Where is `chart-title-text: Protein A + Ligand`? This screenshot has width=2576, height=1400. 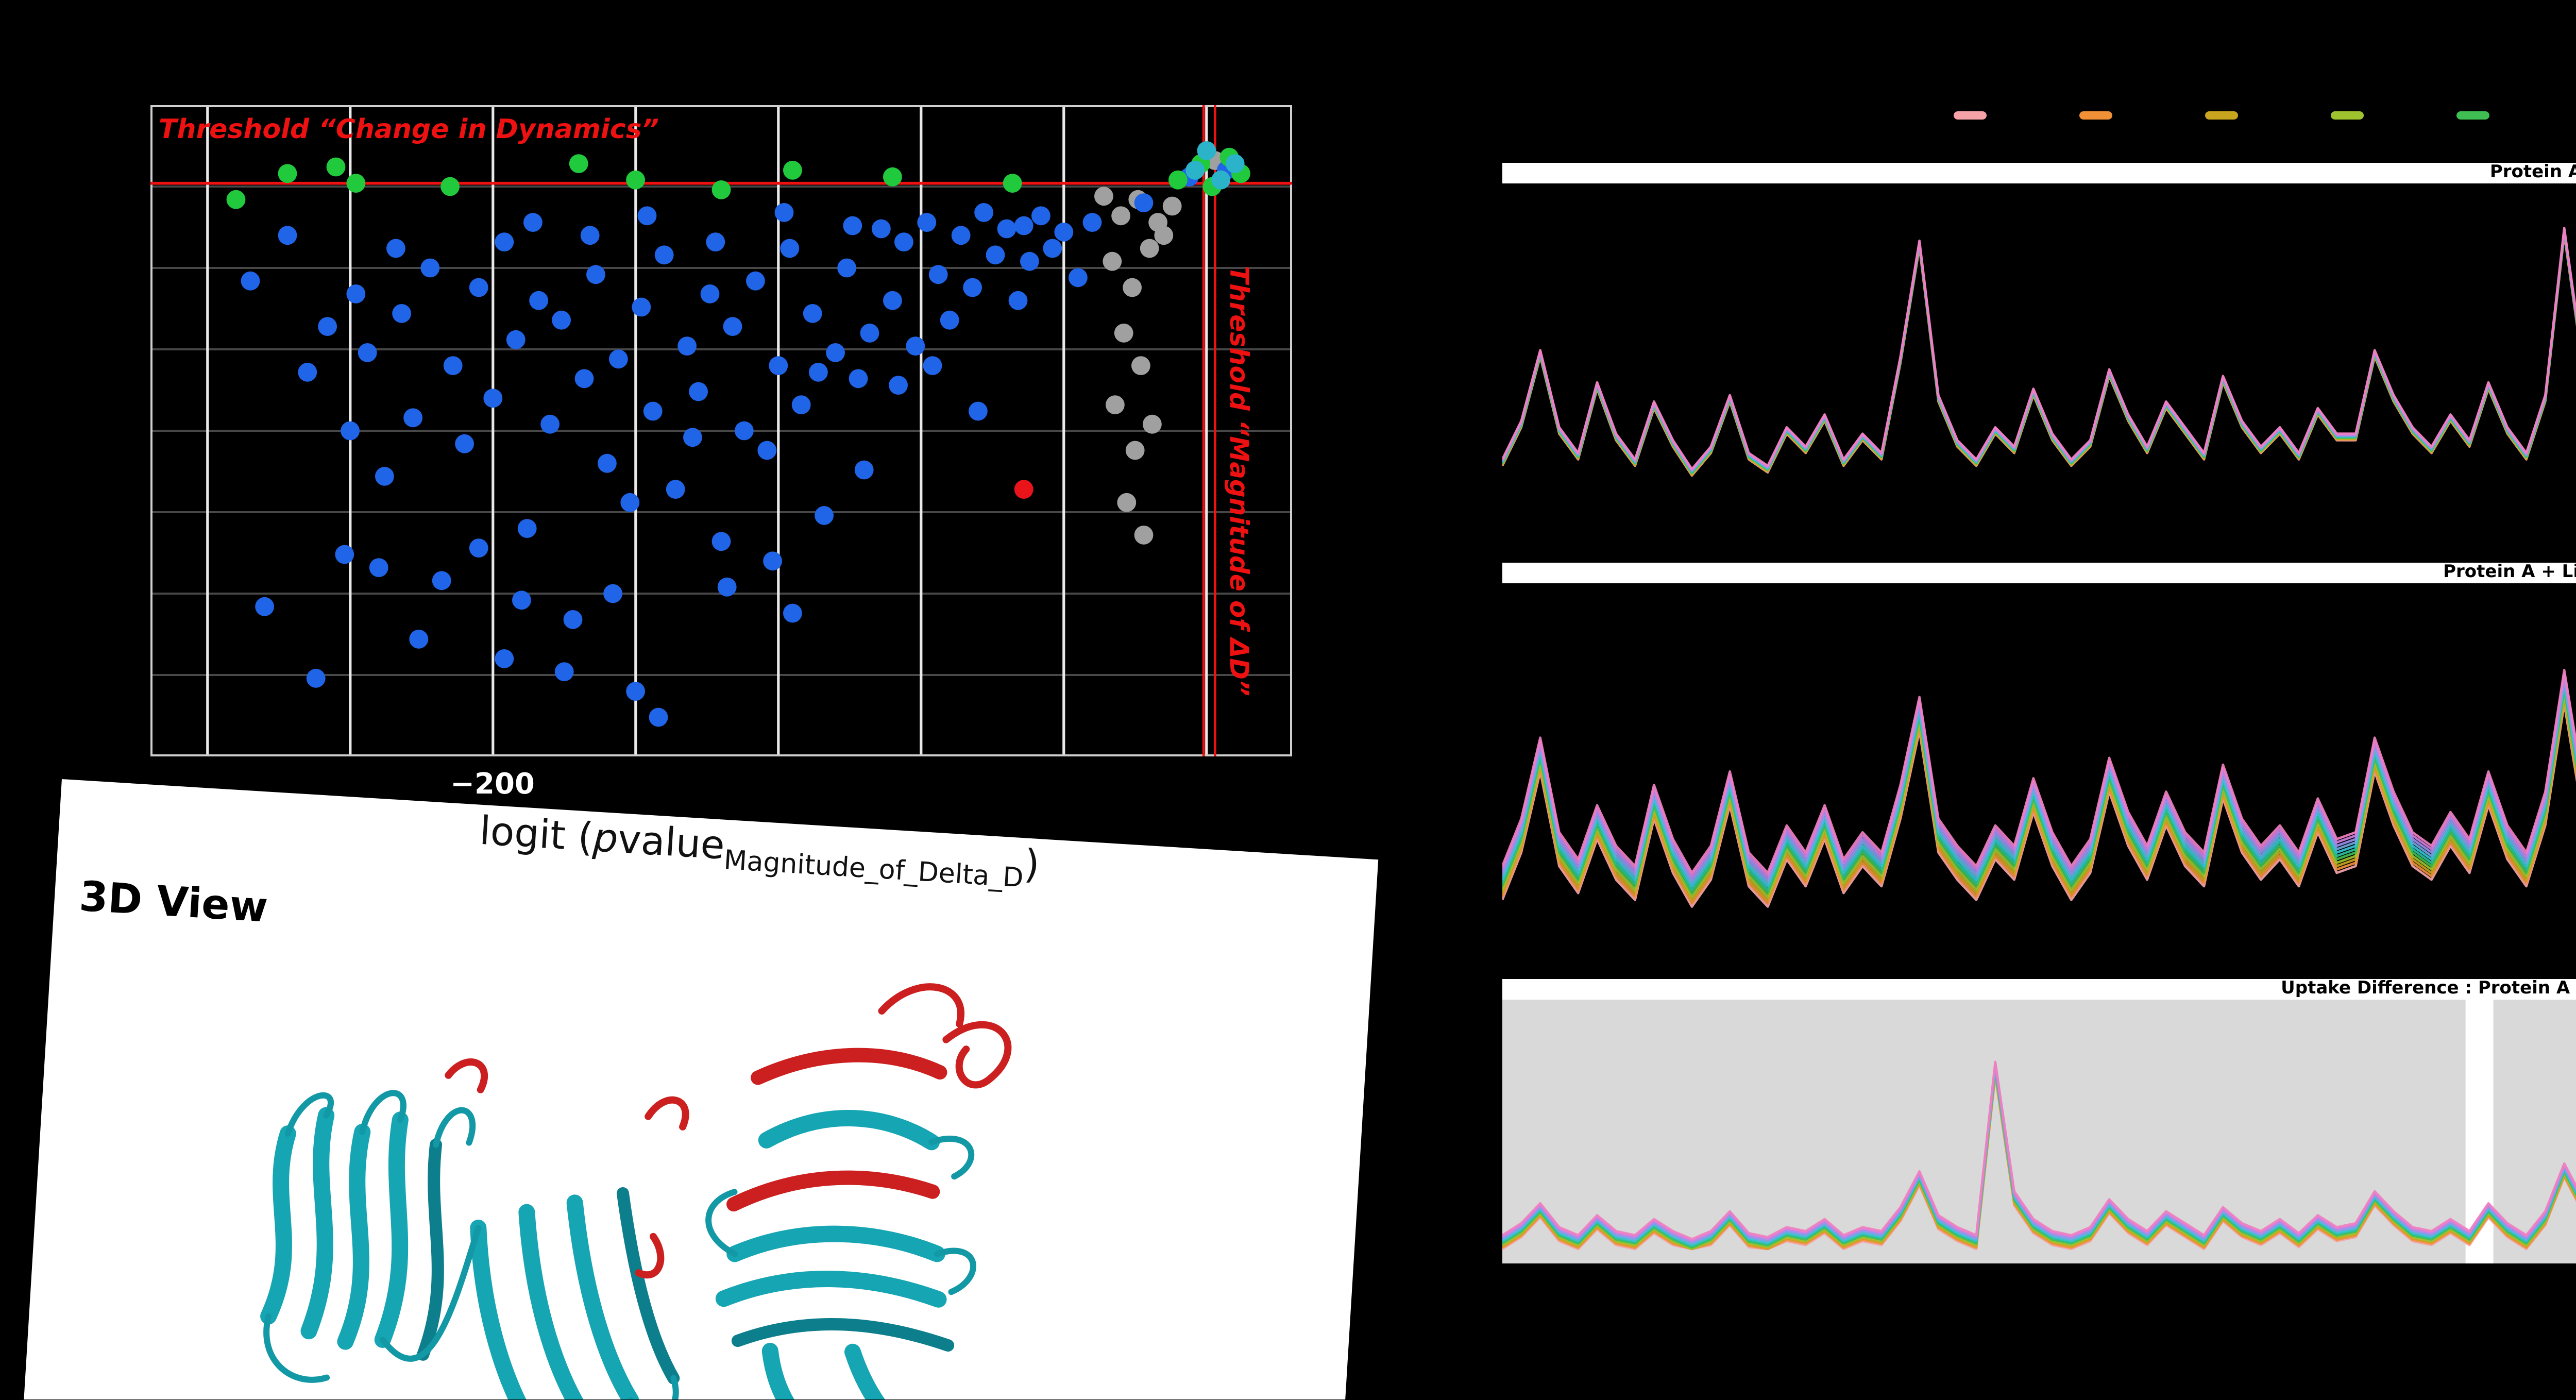
chart-title-text: Protein A + Ligand is located at coordinates (2509, 573).